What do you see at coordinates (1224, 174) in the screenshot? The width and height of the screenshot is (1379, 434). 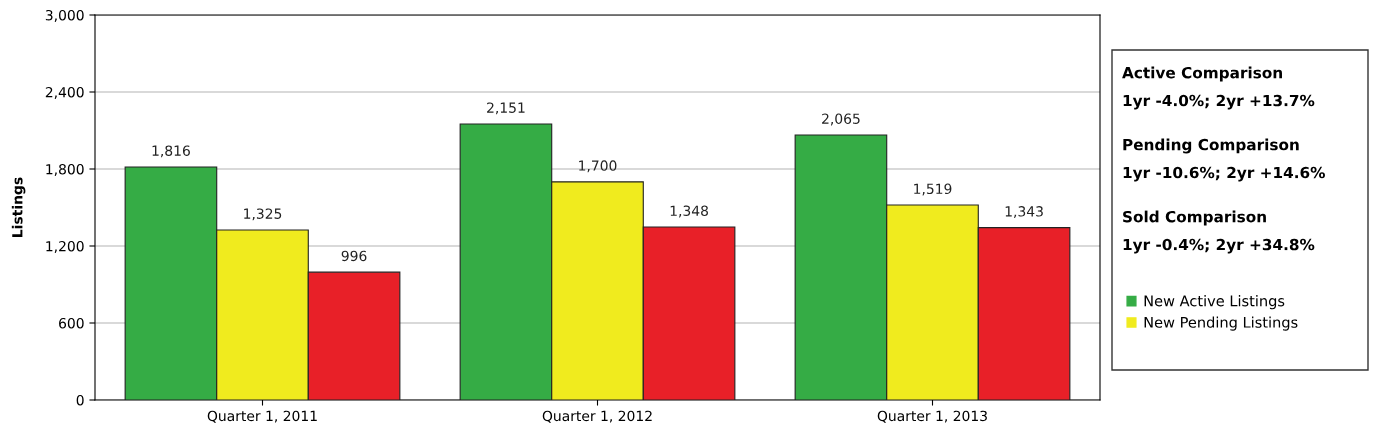 I see `text: 1yr -10.6%; 2yr +14.6%` at bounding box center [1224, 174].